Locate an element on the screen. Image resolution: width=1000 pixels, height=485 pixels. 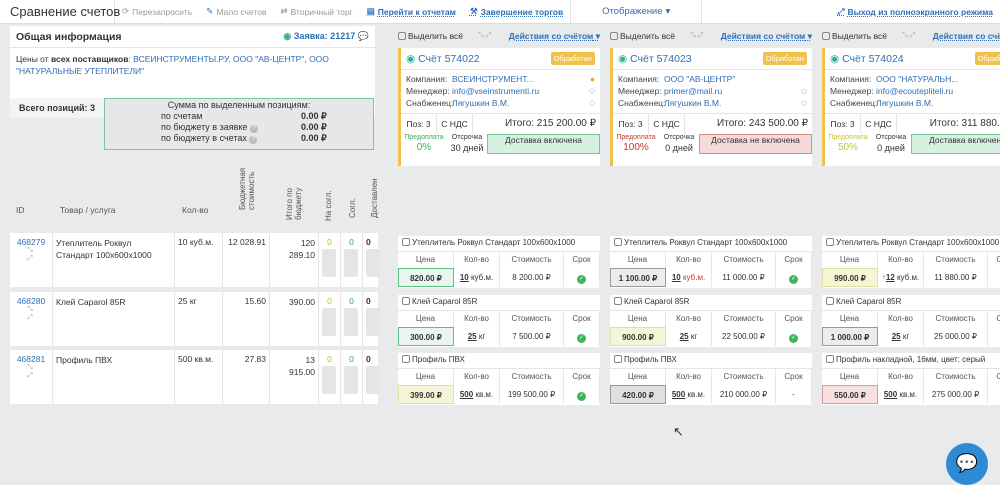
qty-value: 12 is located at coordinates (890, 277).